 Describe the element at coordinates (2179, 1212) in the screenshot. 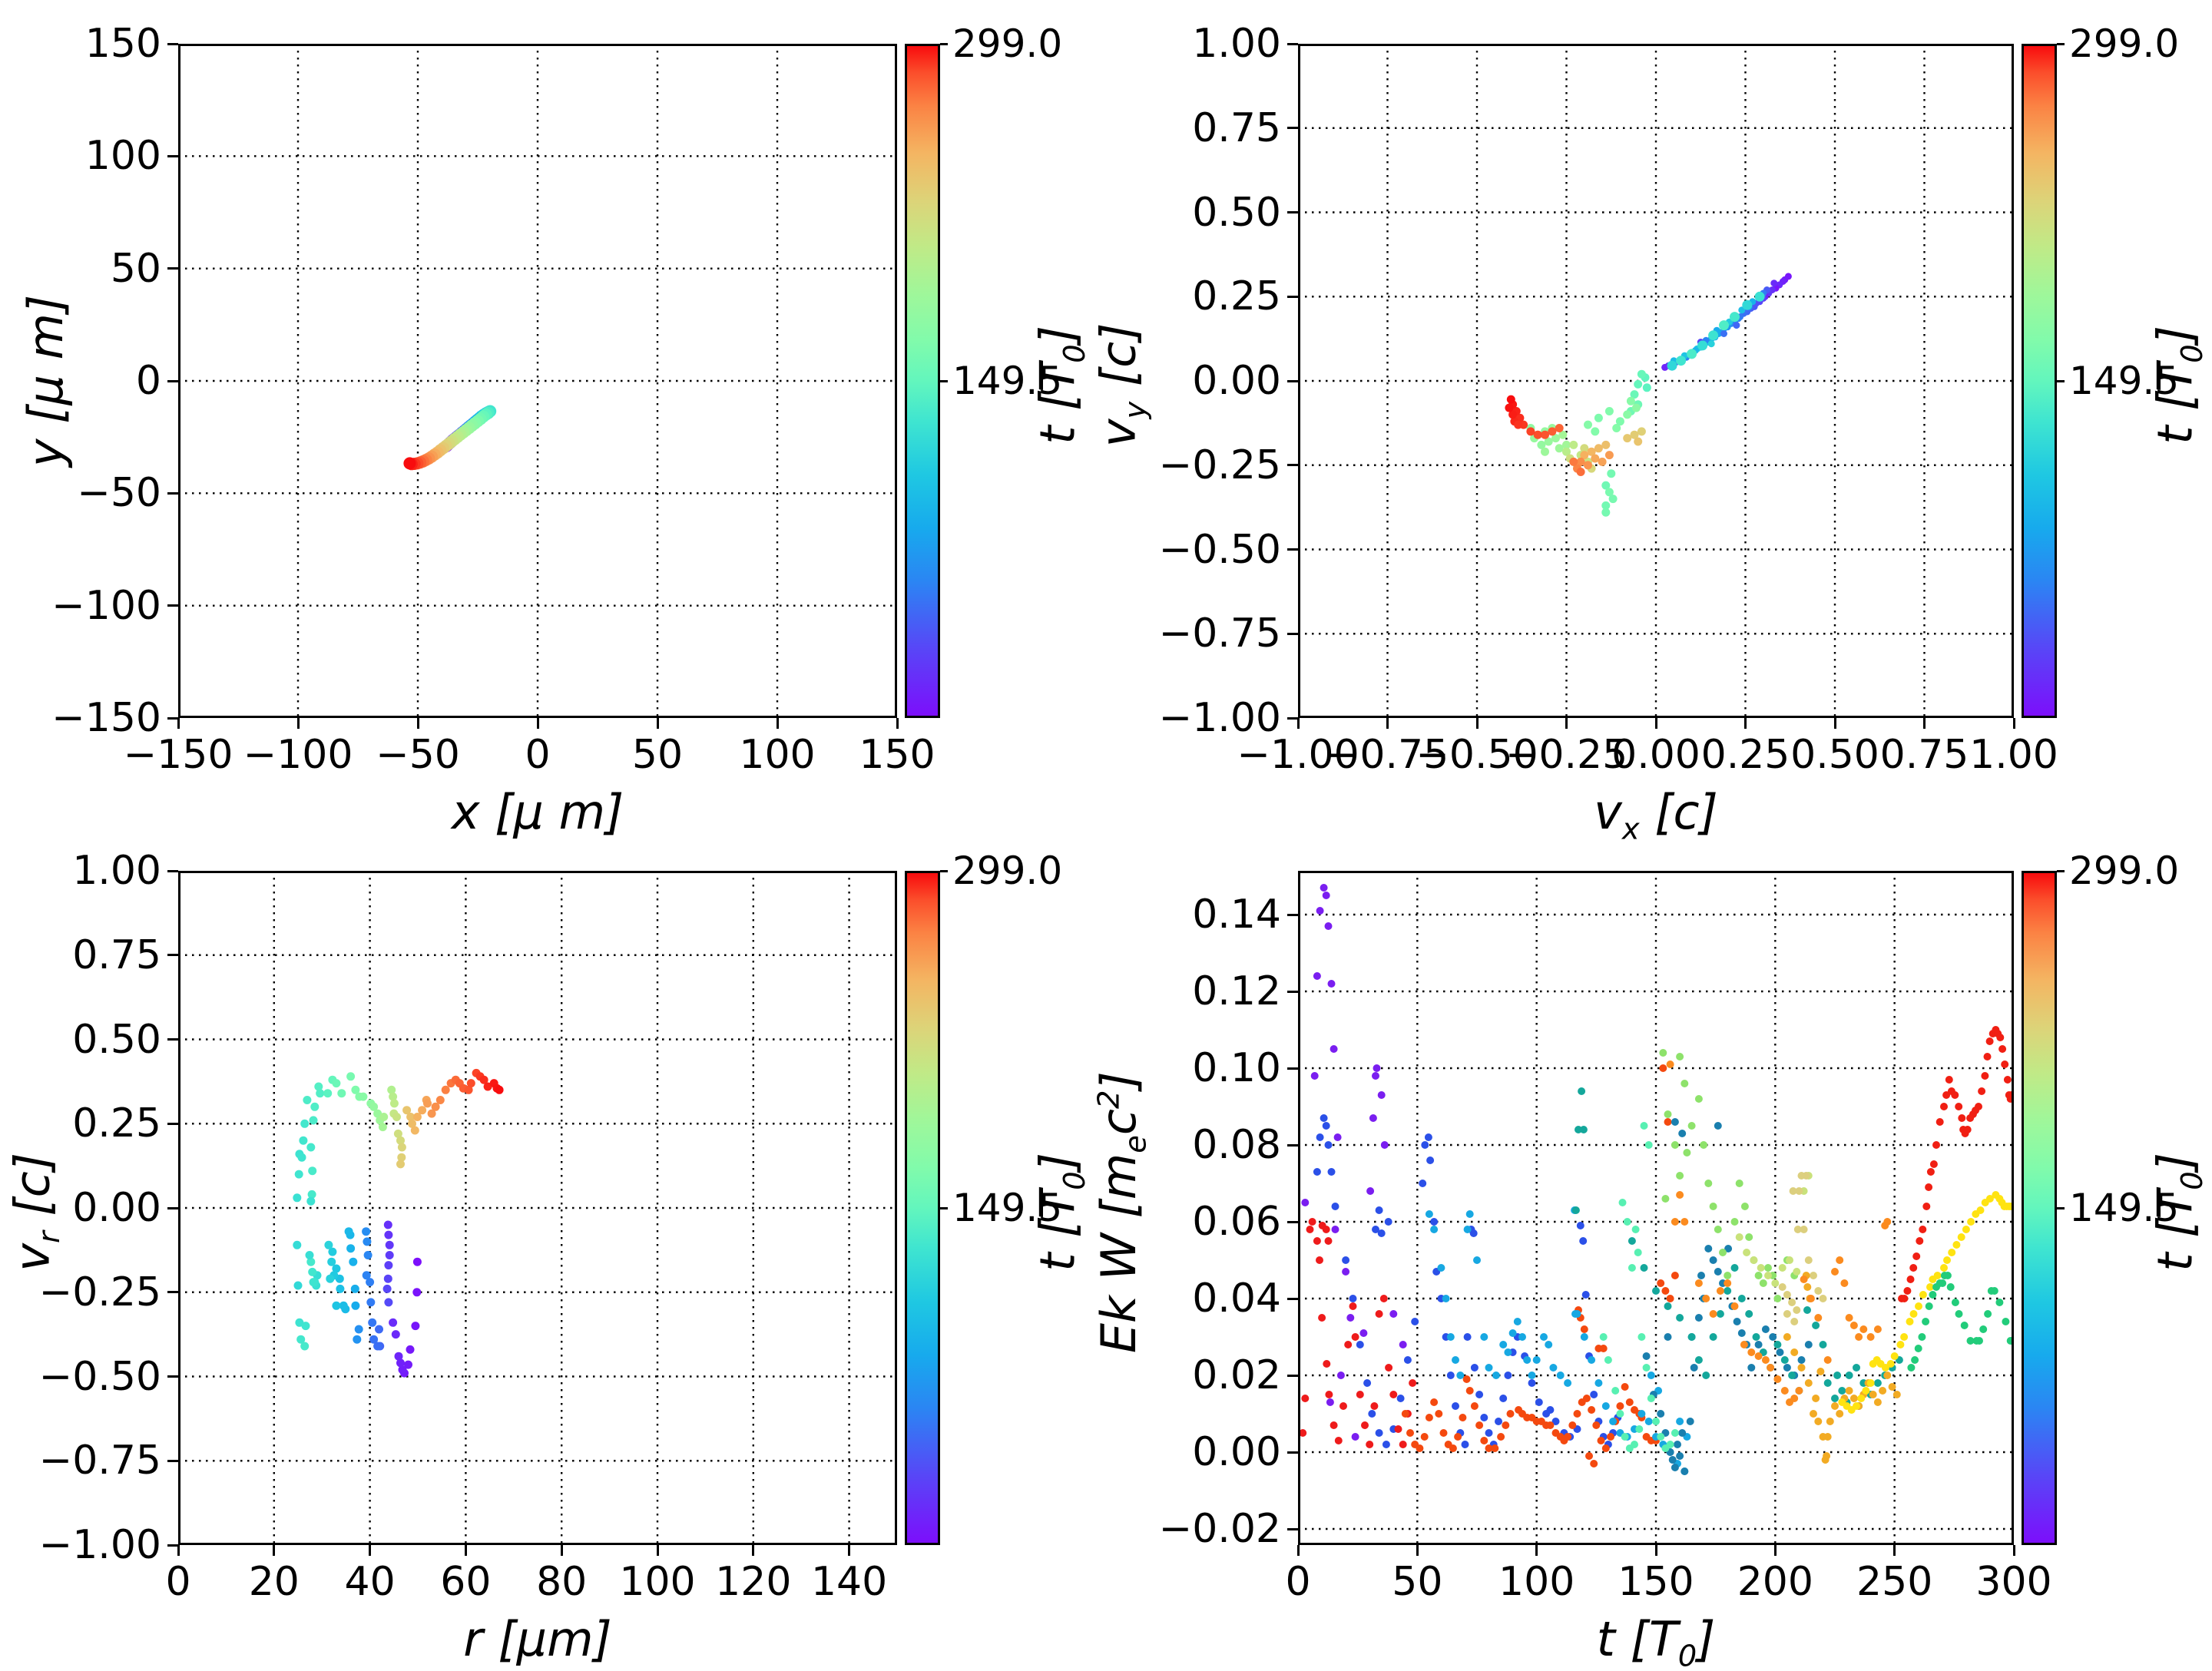

I see `colorbar-label-ekt: t [T0]` at that location.